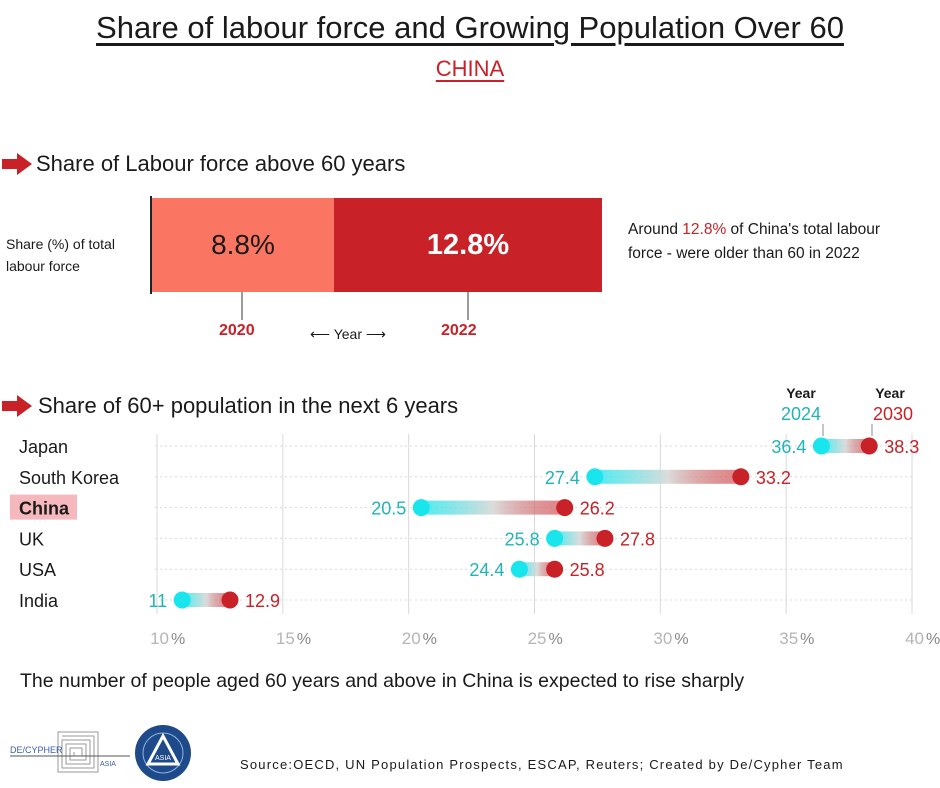 The image size is (940, 788). What do you see at coordinates (430, 639) in the screenshot?
I see `x-tick-suffix-20: %` at bounding box center [430, 639].